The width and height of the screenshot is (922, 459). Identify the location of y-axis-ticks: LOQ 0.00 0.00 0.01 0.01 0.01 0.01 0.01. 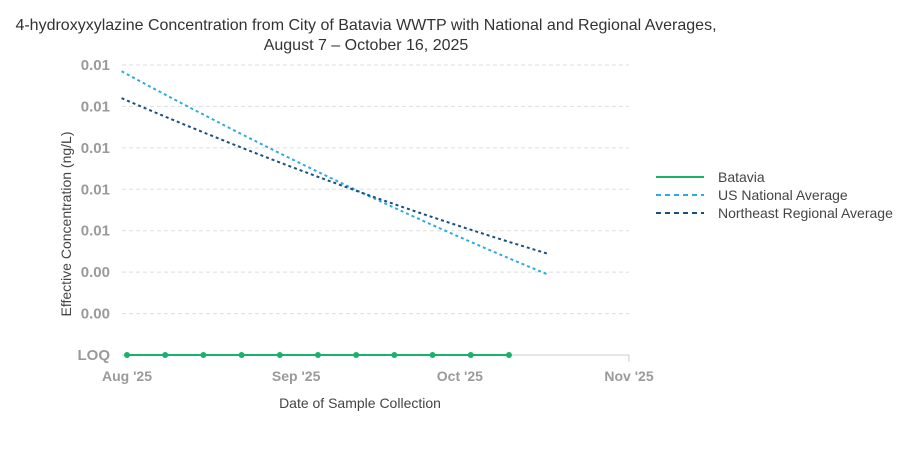
(94, 210).